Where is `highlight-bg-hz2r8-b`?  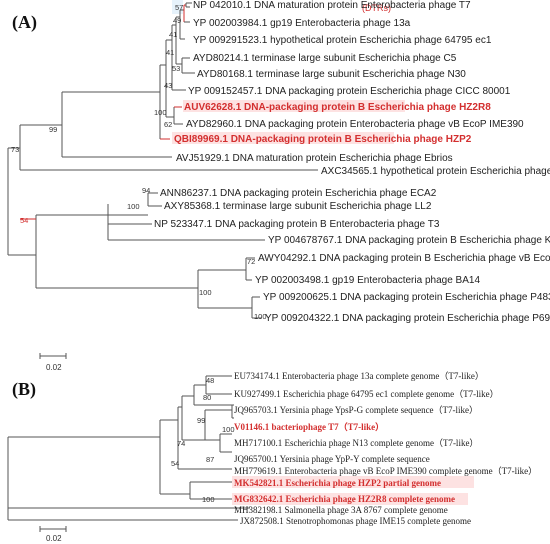
highlight-bg-hz2r8-b is located at coordinates (350, 499).